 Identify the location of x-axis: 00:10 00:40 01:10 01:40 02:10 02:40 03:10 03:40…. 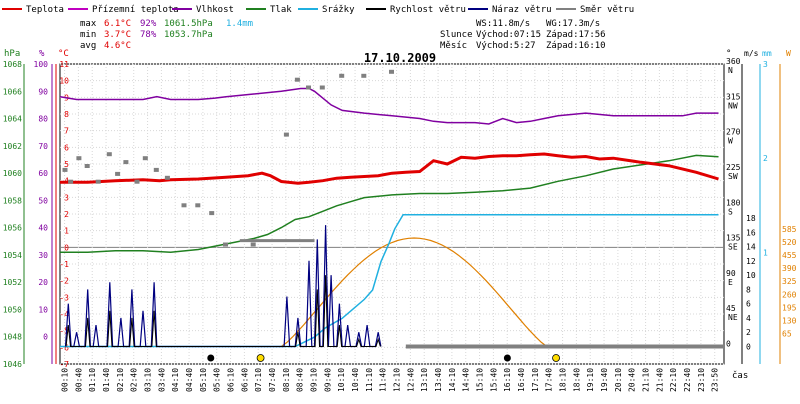
(390, 380).